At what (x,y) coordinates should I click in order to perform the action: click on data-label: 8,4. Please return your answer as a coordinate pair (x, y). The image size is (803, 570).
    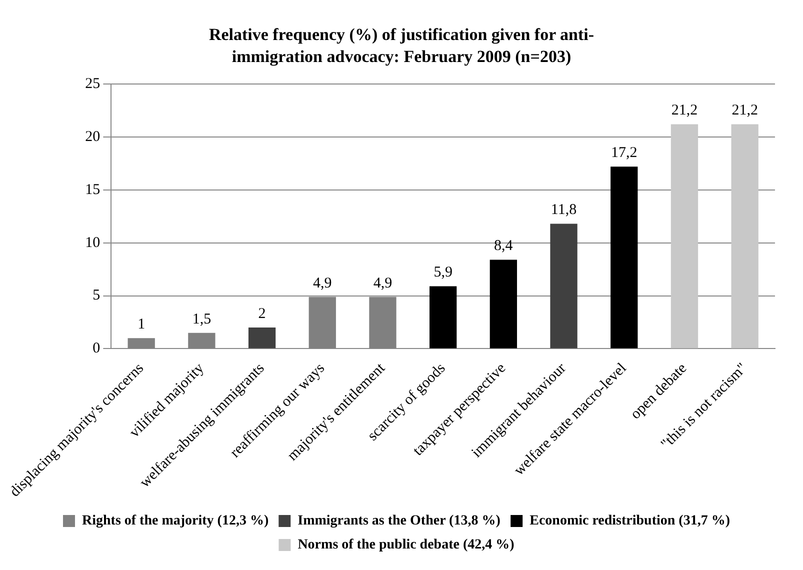
    Looking at the image, I should click on (504, 246).